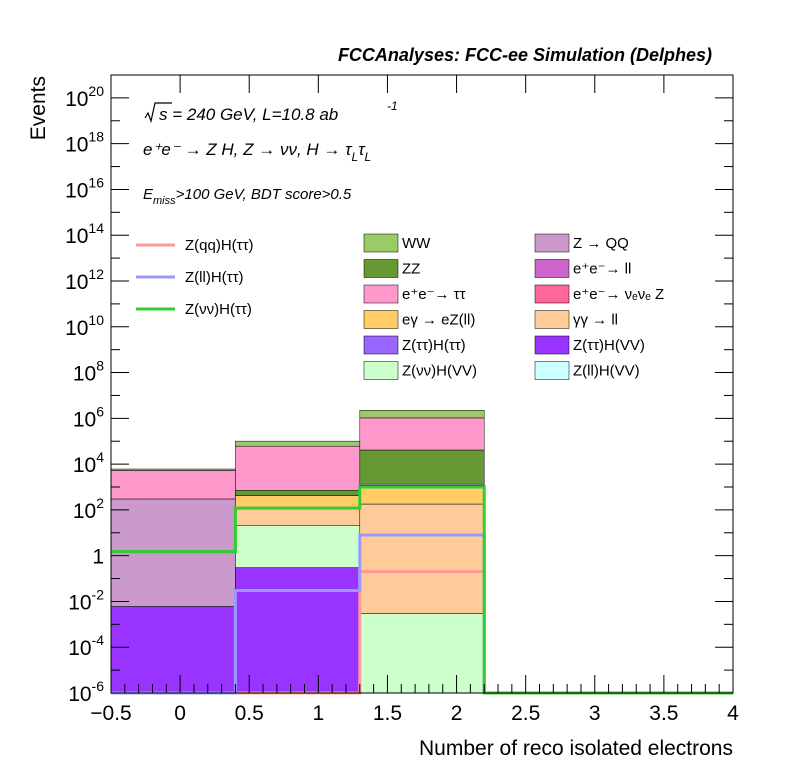 The image size is (796, 777). I want to click on legend-bkg-label-4: e⁺e⁻→ ττ, so click(434, 294).